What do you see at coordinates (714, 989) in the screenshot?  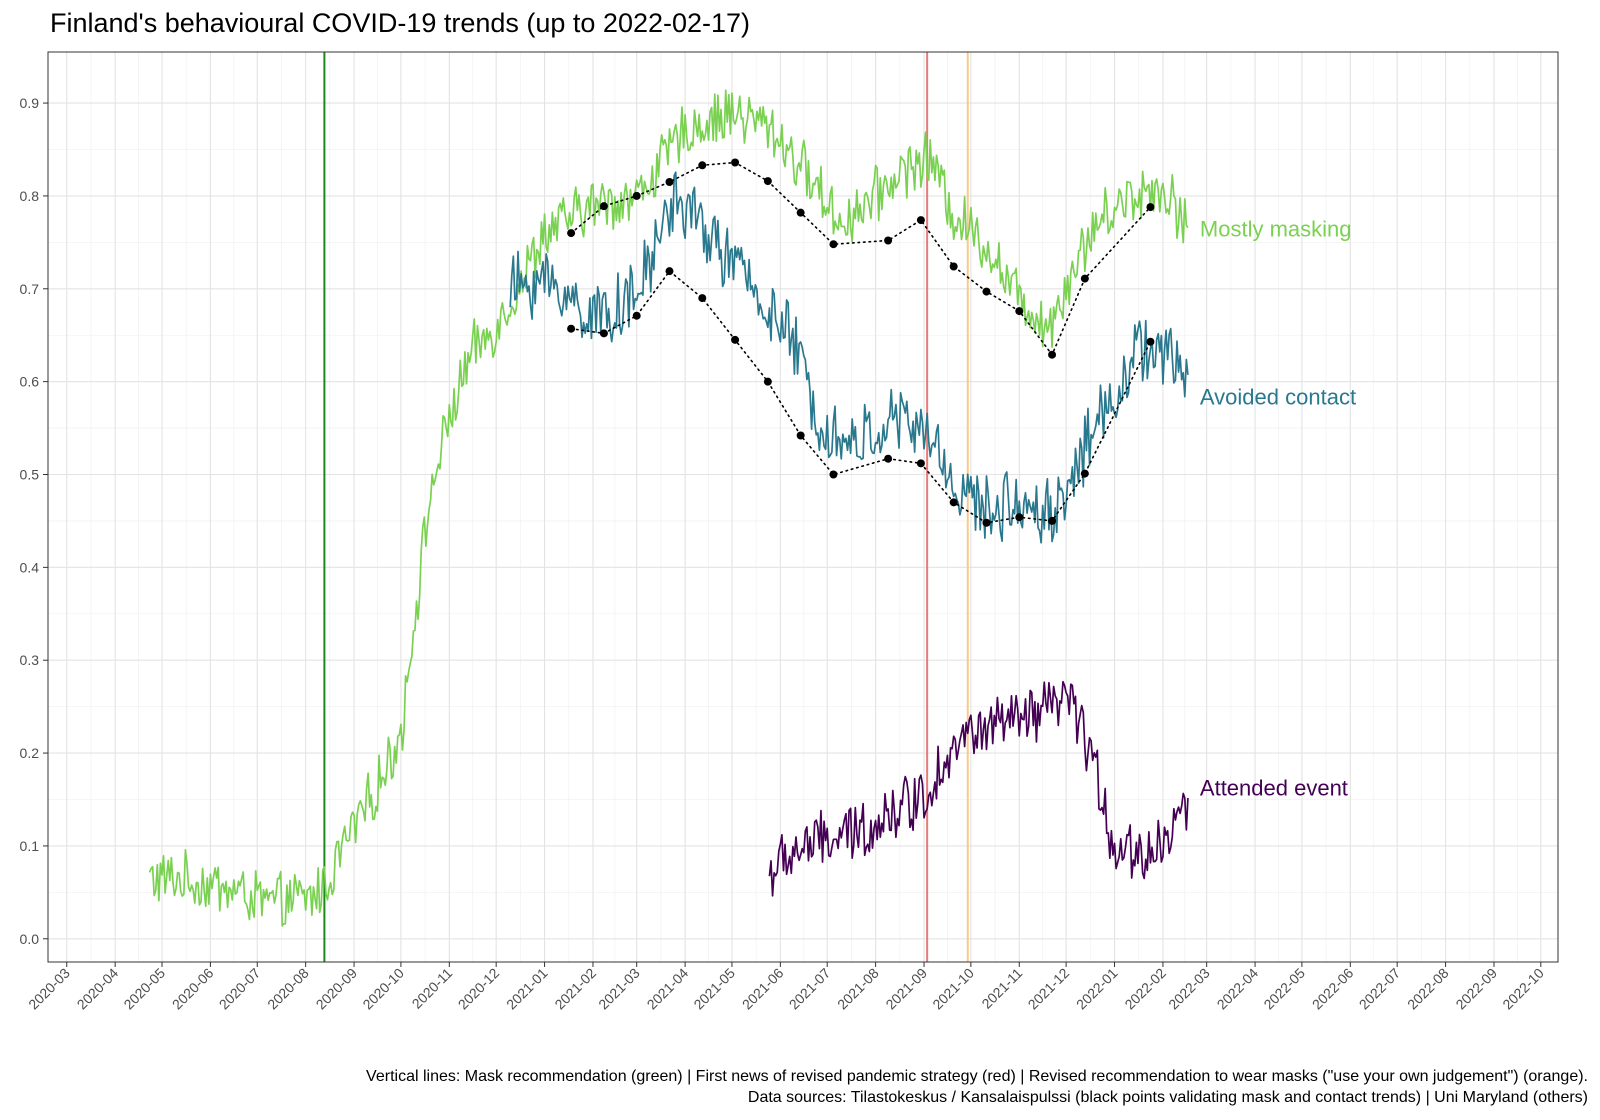 I see `x-tick-label: 2021-05` at bounding box center [714, 989].